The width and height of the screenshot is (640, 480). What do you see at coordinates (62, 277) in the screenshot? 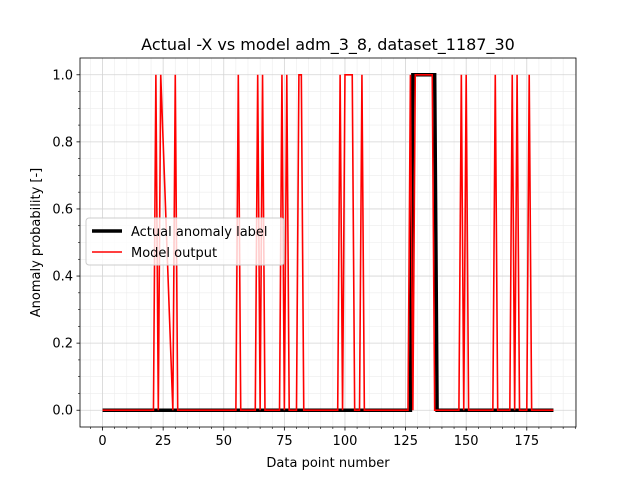
I see `y-tick-label: 0.4` at bounding box center [62, 277].